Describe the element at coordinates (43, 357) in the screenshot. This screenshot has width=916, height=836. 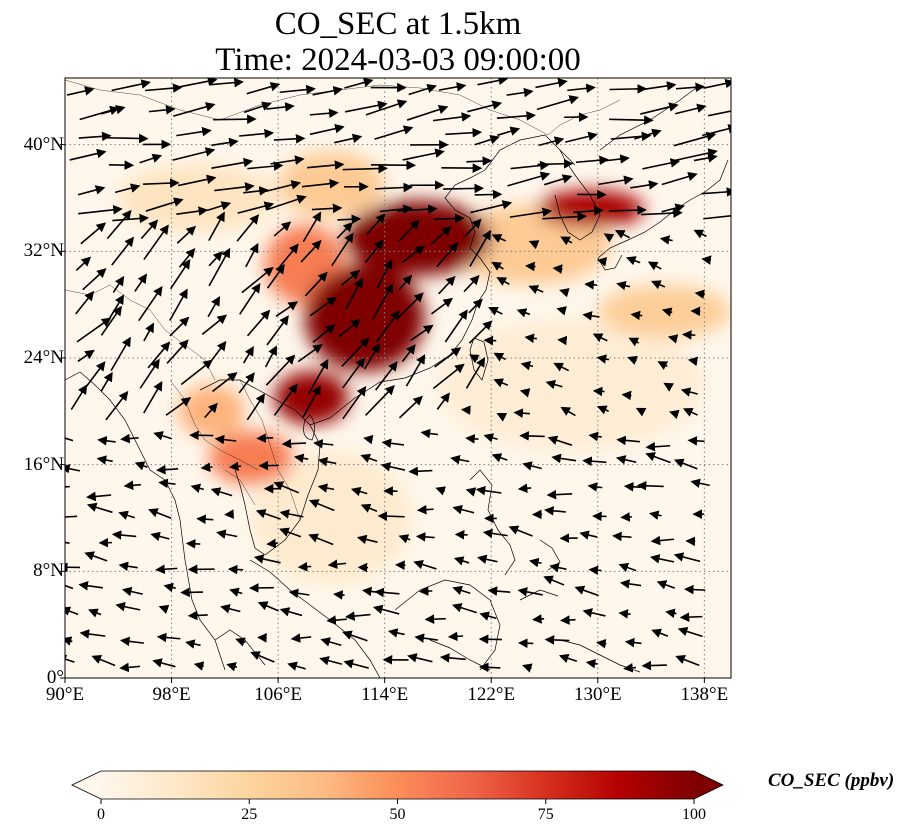
I see `latitude-label: 24°N` at that location.